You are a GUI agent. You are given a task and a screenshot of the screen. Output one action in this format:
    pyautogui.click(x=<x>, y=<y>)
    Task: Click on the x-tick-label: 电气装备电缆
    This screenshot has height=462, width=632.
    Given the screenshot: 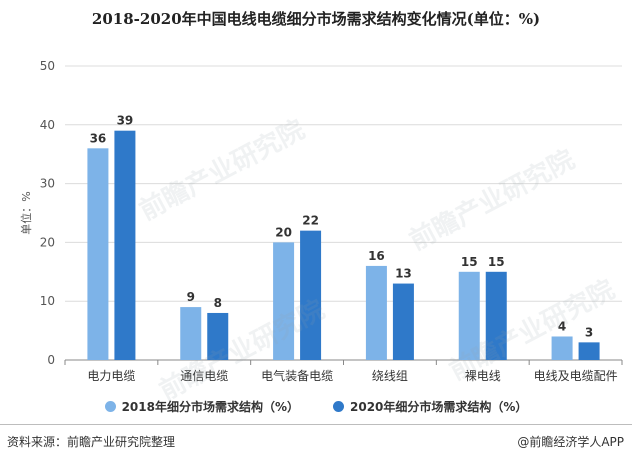 What is the action you would take?
    pyautogui.click(x=297, y=375)
    